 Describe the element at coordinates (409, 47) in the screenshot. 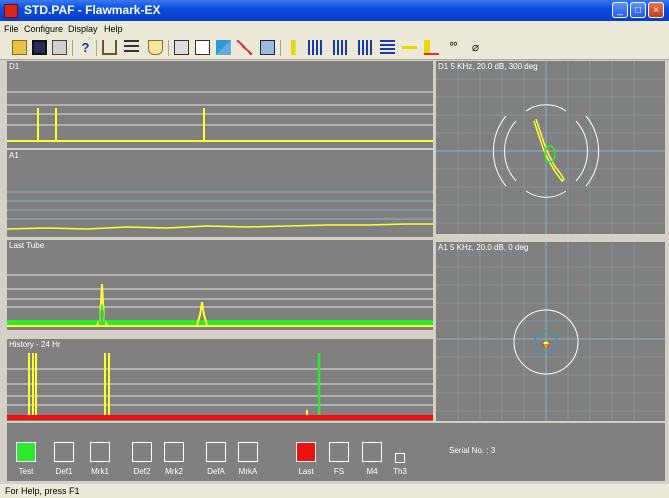

I see `mark-icon` at that location.